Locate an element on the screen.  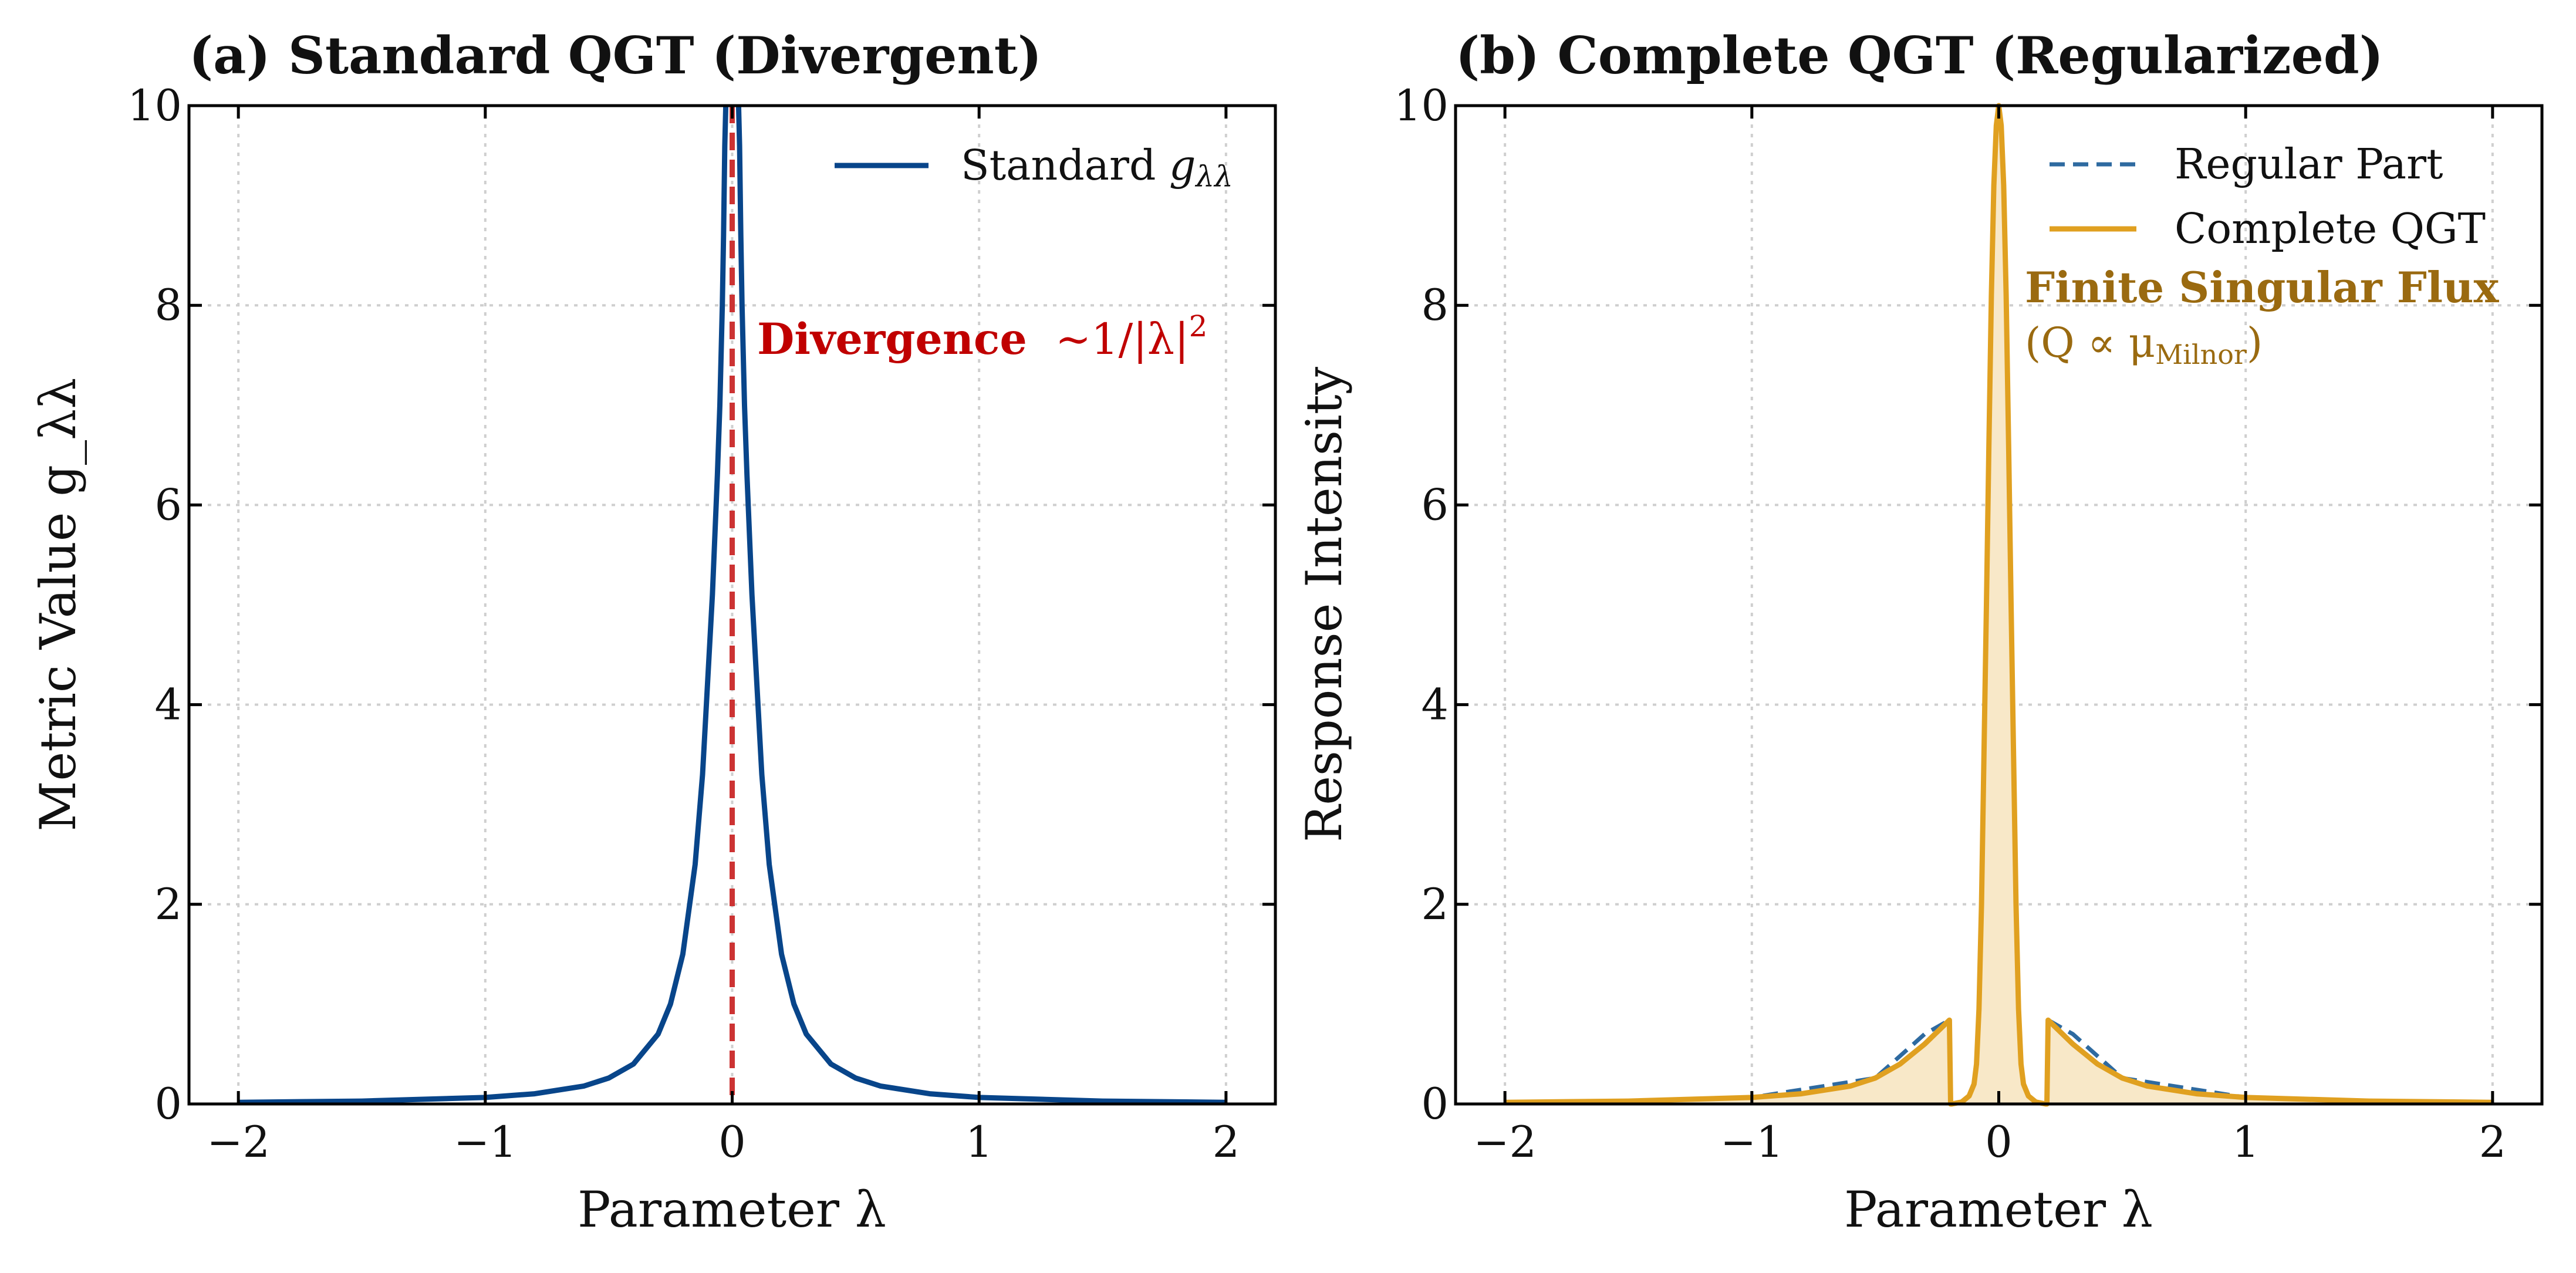
panel-a-xlabel: Parameter λ is located at coordinates (732, 1210).